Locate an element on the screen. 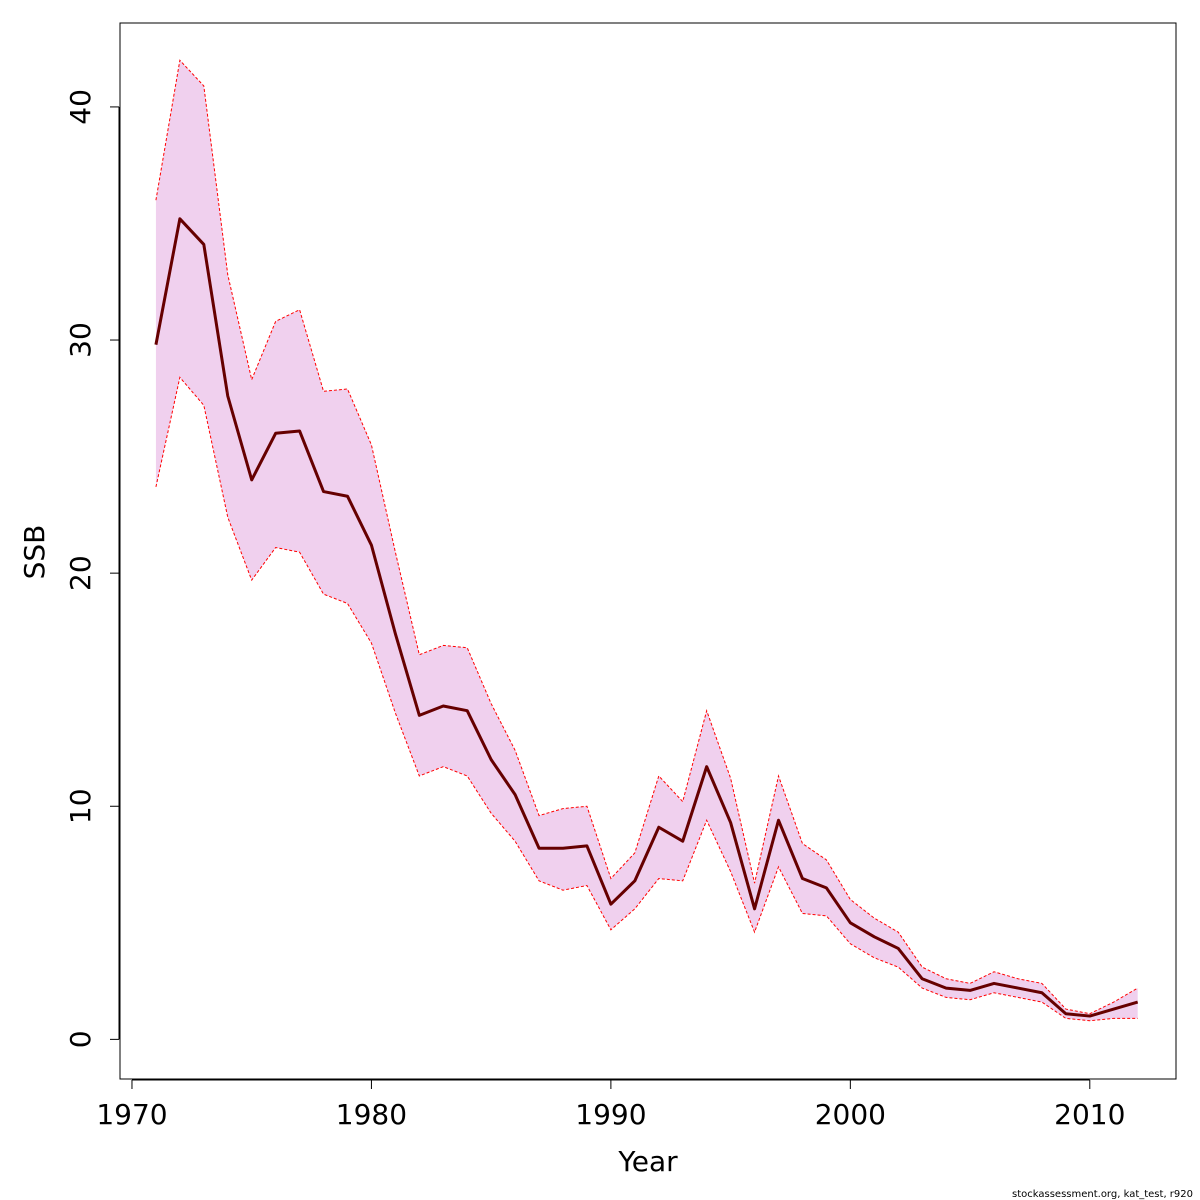  x-tick-label: 2000 is located at coordinates (850, 1114).